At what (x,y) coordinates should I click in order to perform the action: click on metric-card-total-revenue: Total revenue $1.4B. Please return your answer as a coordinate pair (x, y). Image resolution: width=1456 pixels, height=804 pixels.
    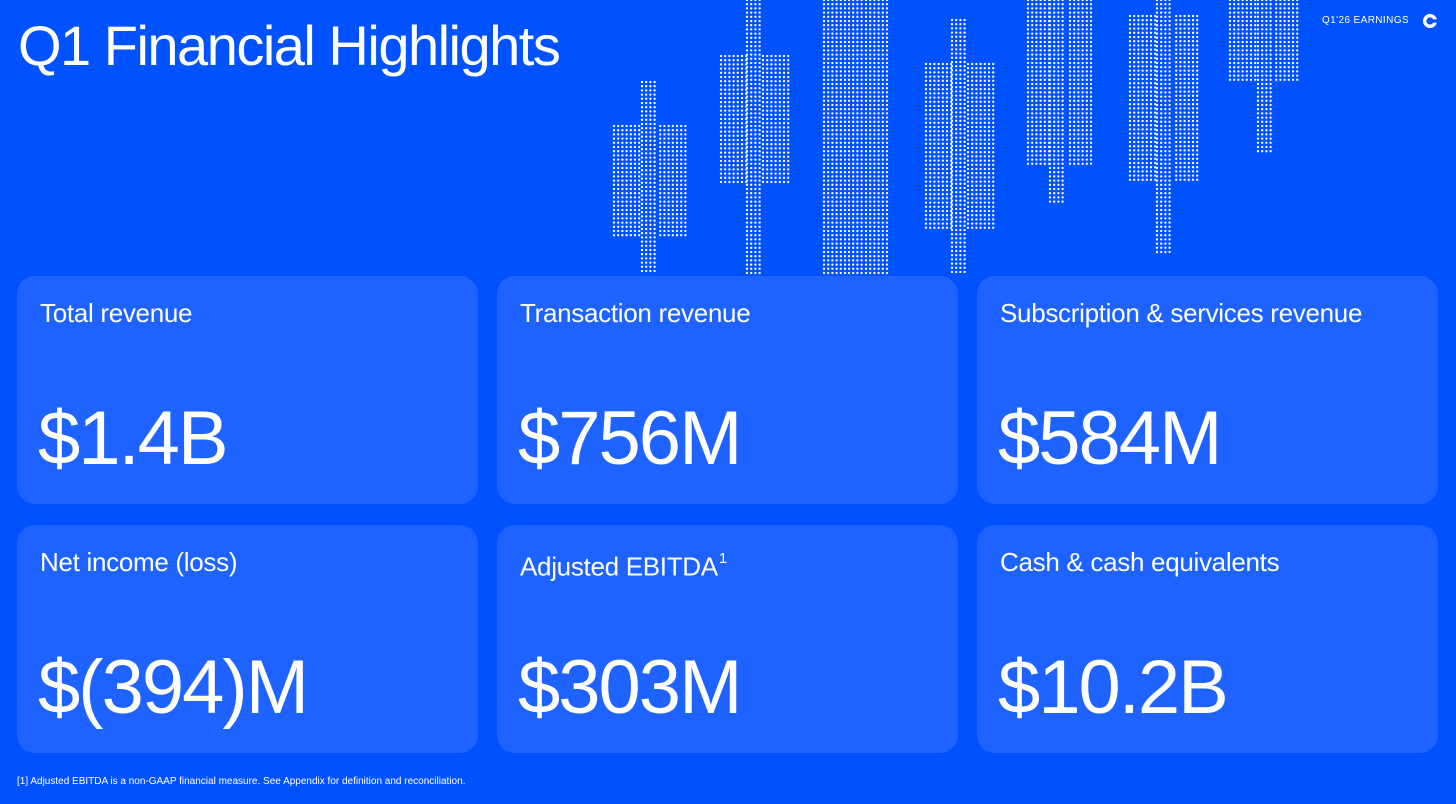
    Looking at the image, I should click on (247, 390).